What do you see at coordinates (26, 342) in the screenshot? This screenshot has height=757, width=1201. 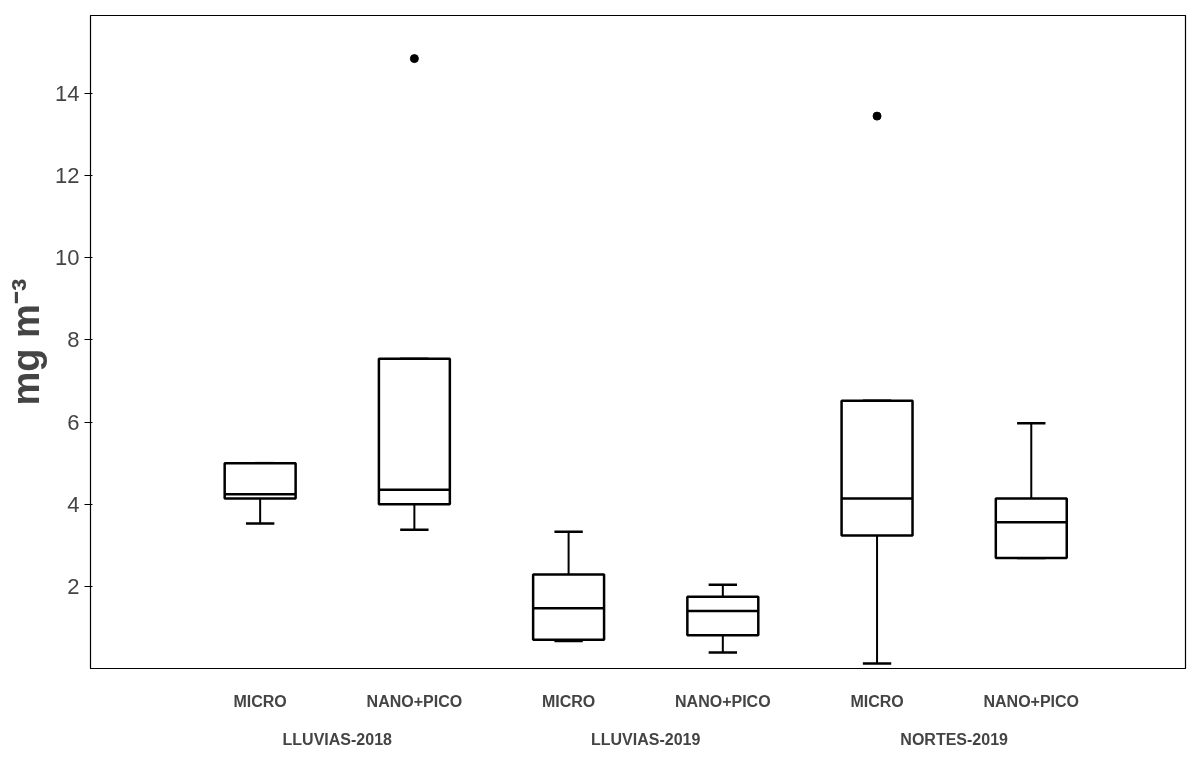 I see `y-axis-title: mg m⁻³` at bounding box center [26, 342].